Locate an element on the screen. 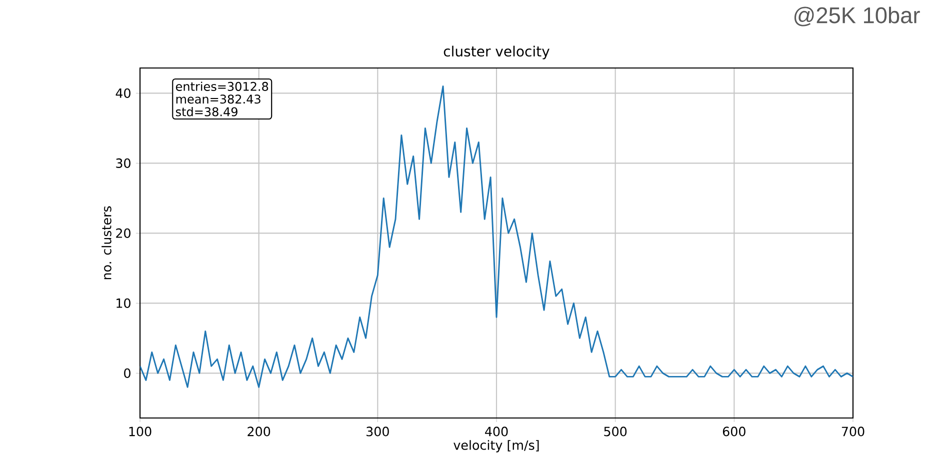 Image resolution: width=949 pixels, height=470 pixels. y-tick-label: 20 is located at coordinates (123, 233).